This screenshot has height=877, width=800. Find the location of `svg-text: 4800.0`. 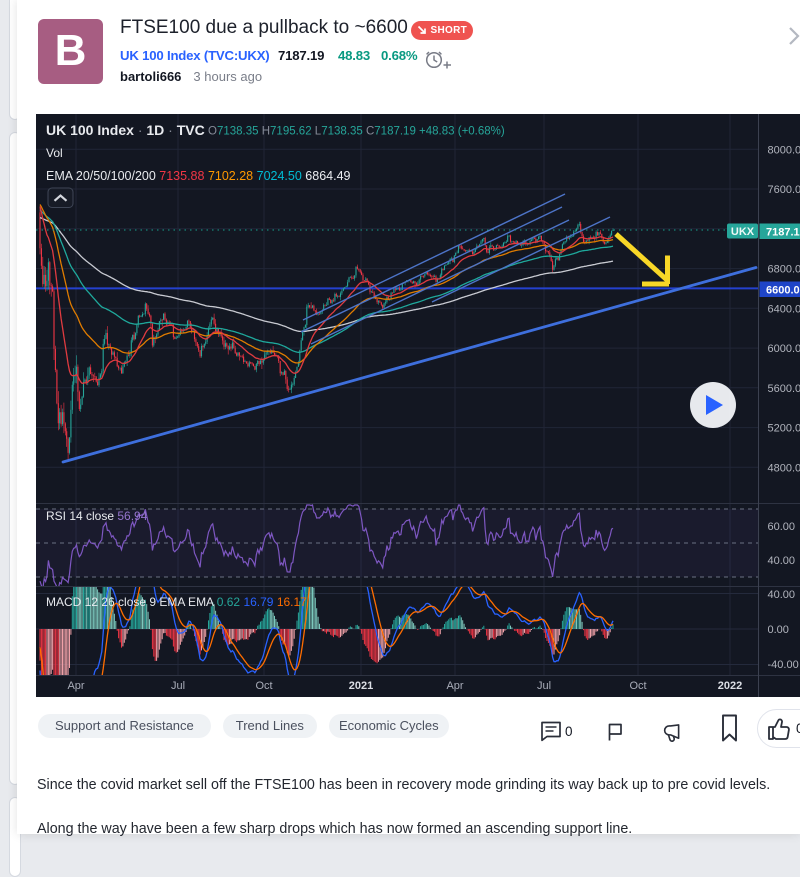

svg-text: 4800.0 is located at coordinates (784, 468).